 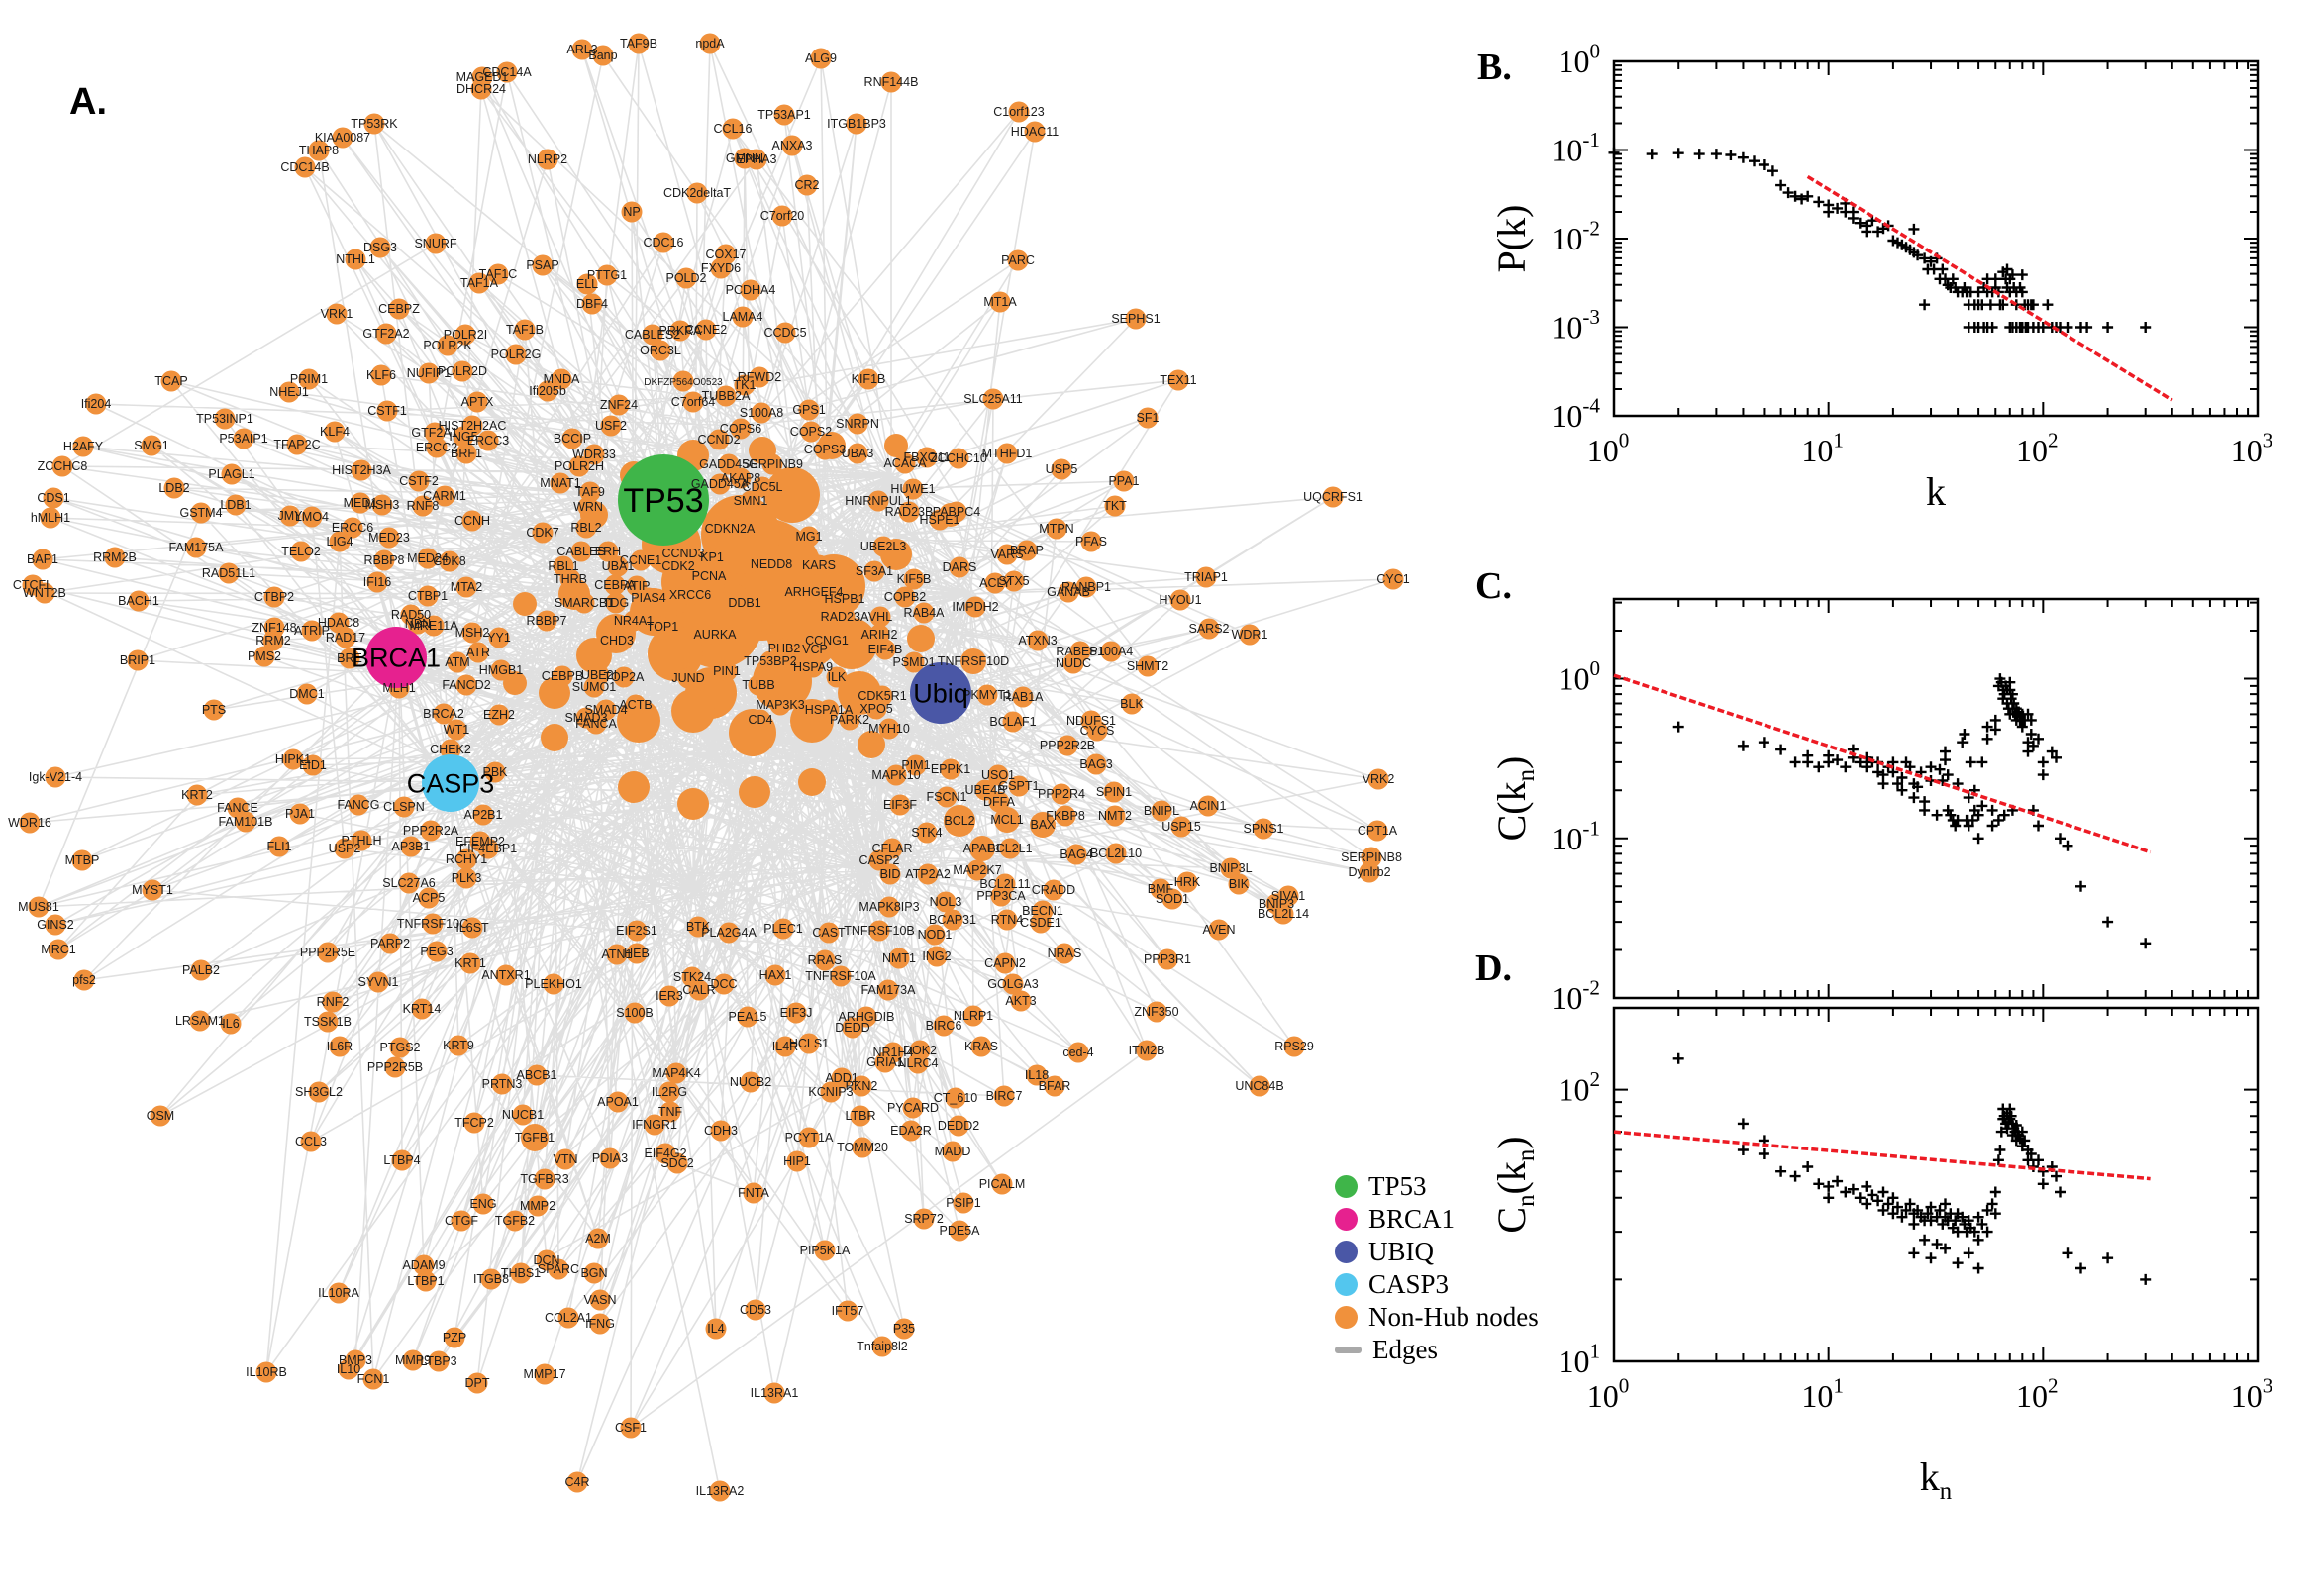 What do you see at coordinates (501, 670) in the screenshot?
I see `svg-text: HMGB1` at bounding box center [501, 670].